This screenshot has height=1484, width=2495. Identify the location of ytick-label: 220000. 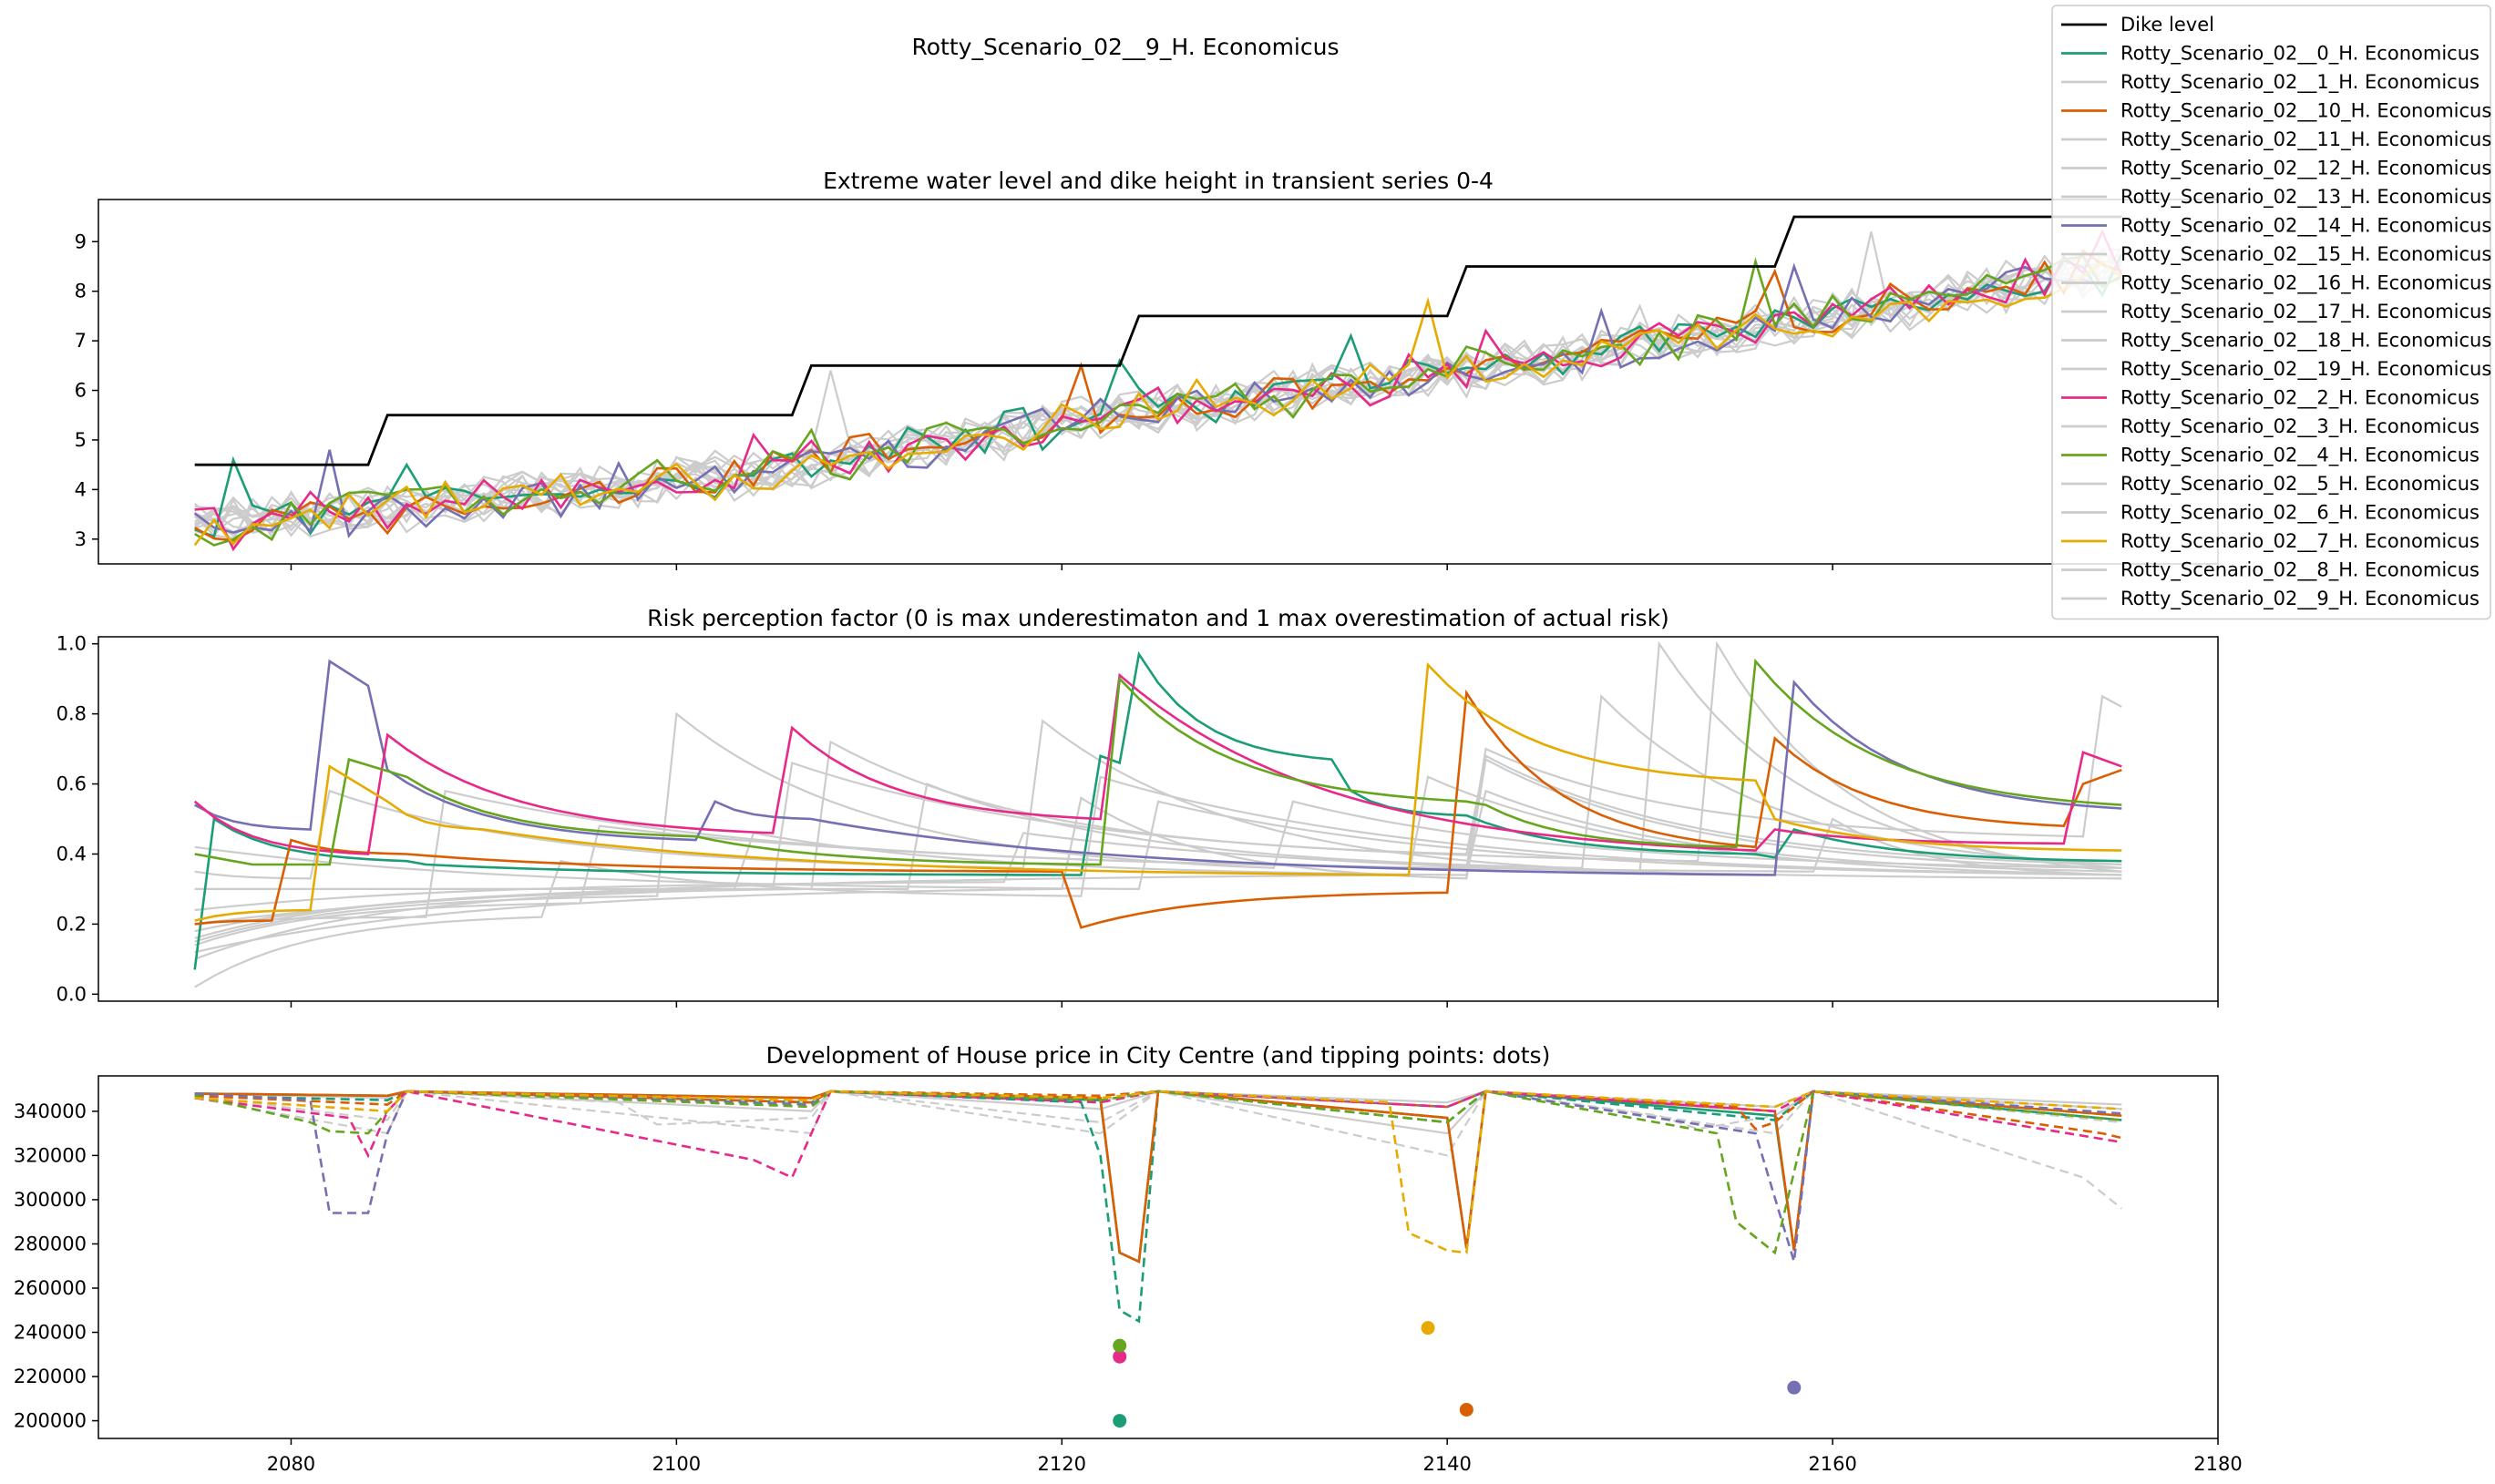
(50, 1376).